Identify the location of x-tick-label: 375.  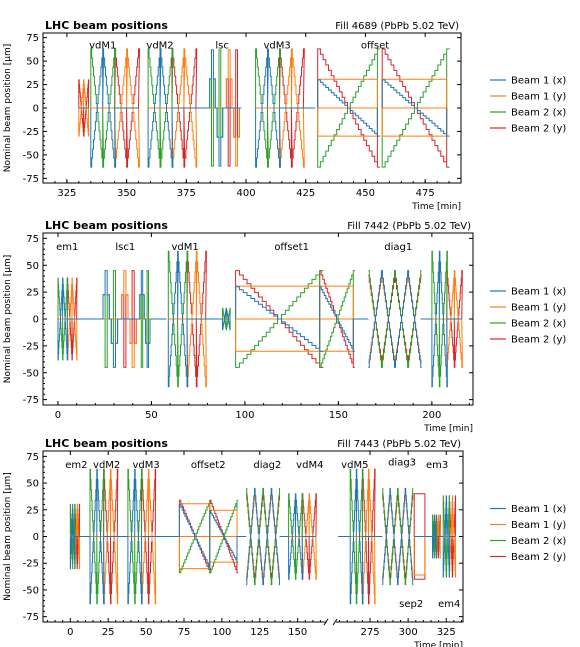
(186, 193).